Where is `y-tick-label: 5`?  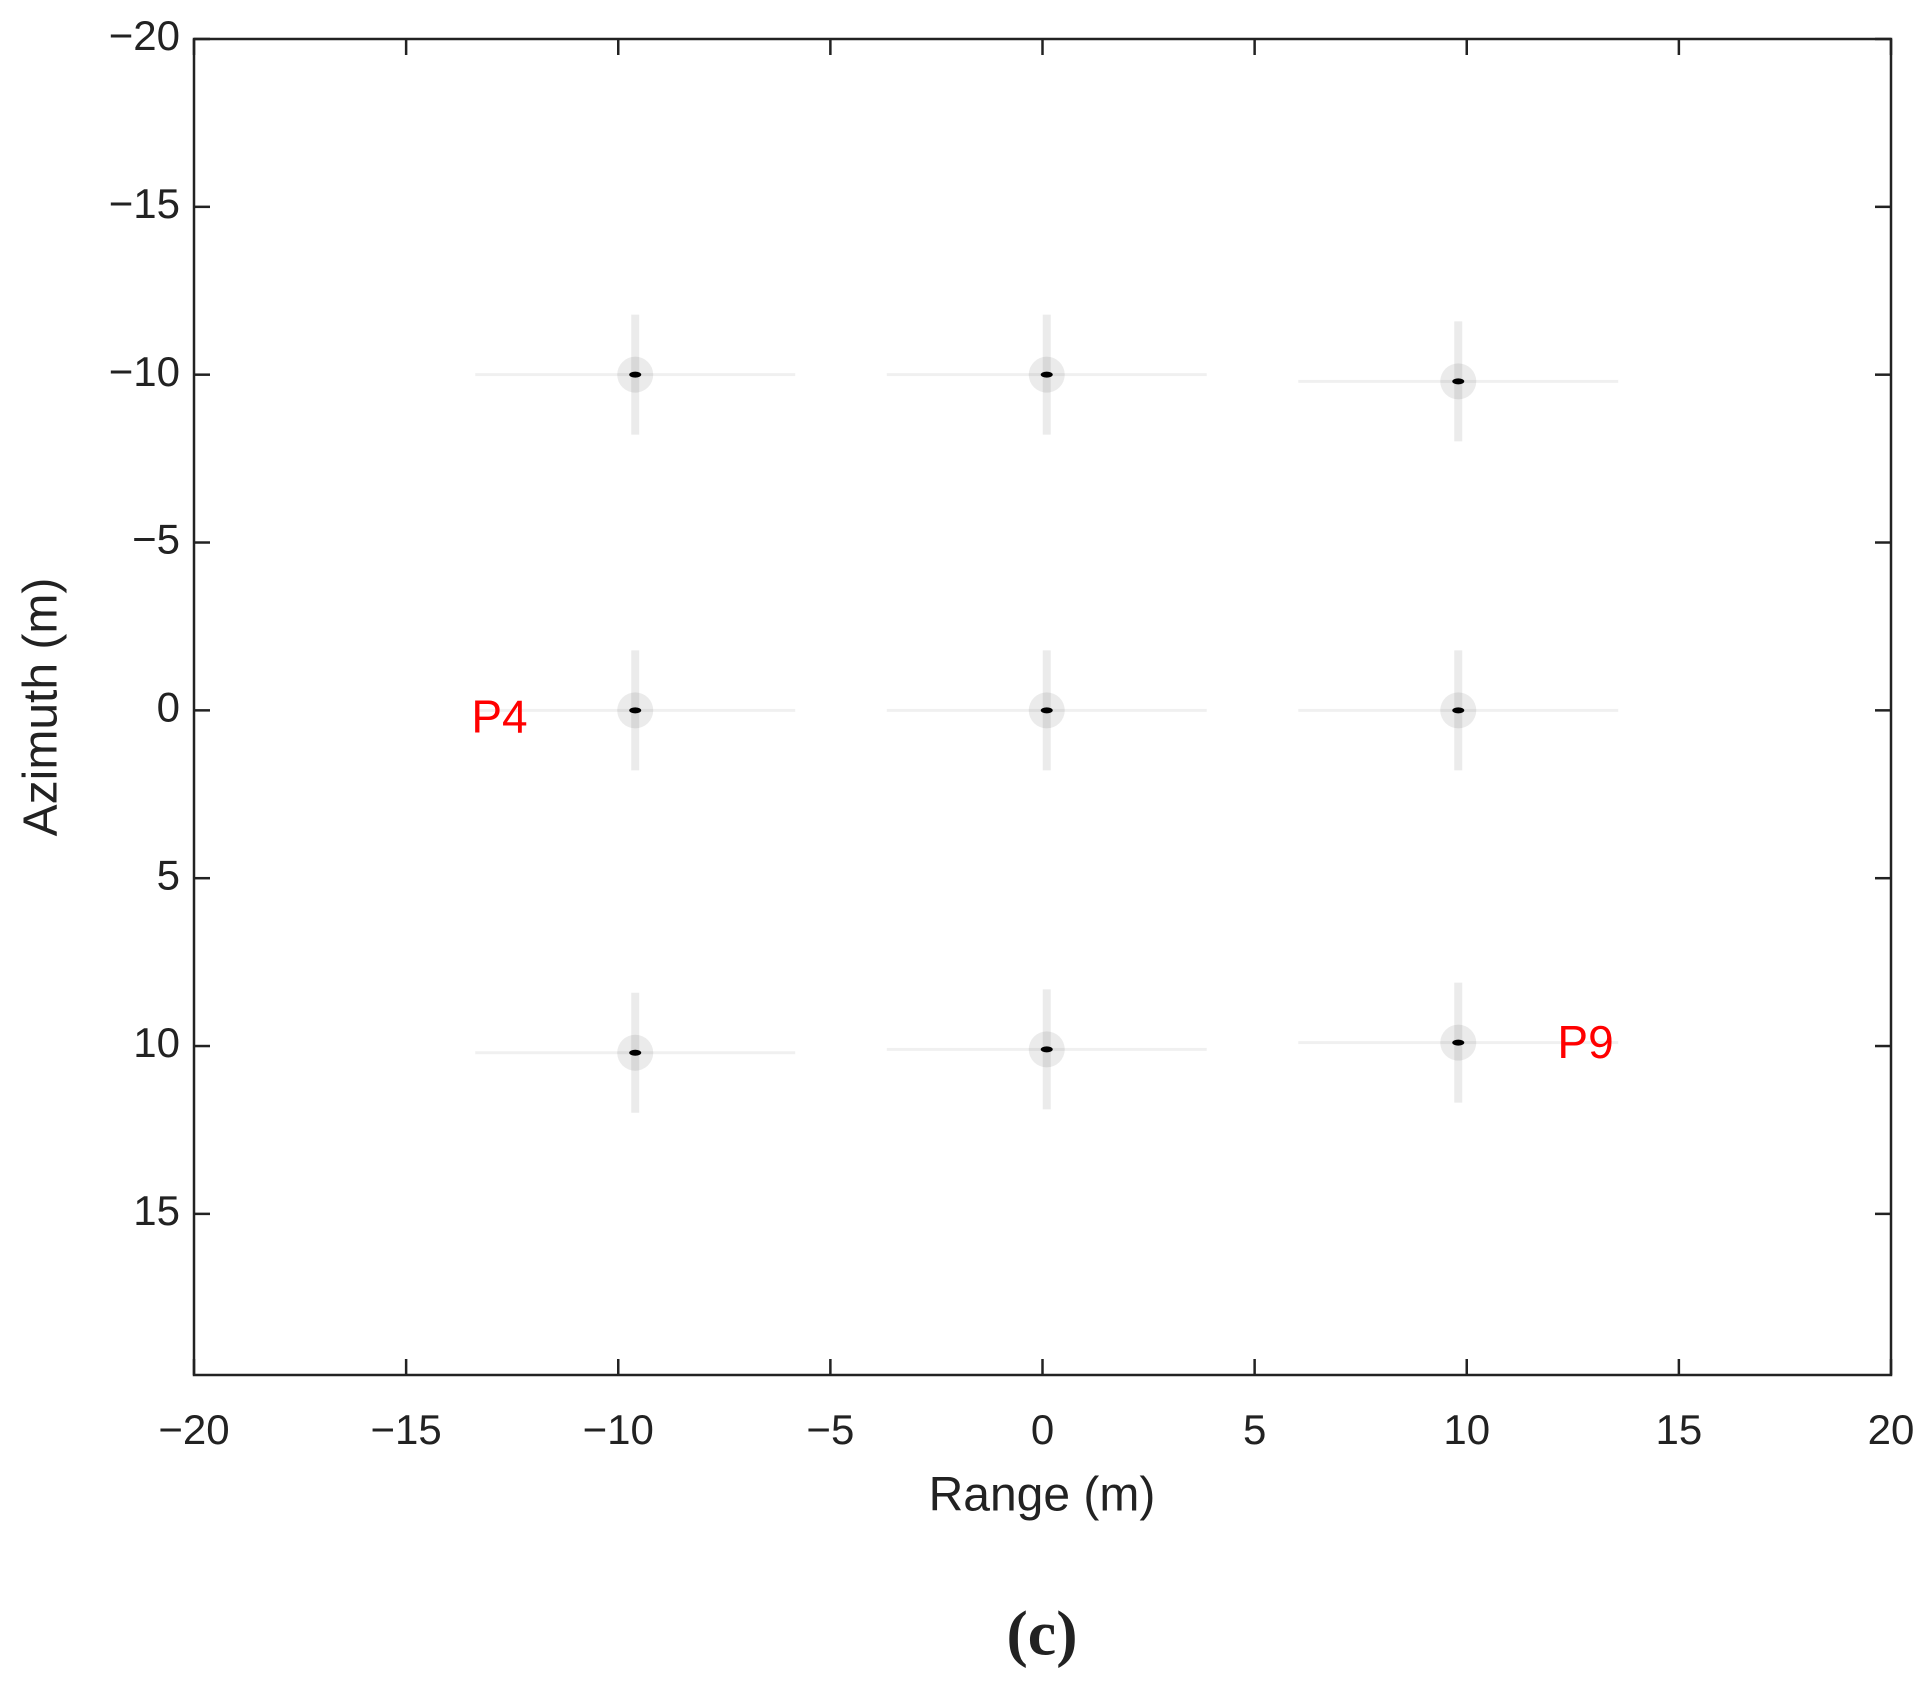
y-tick-label: 5 is located at coordinates (168, 874).